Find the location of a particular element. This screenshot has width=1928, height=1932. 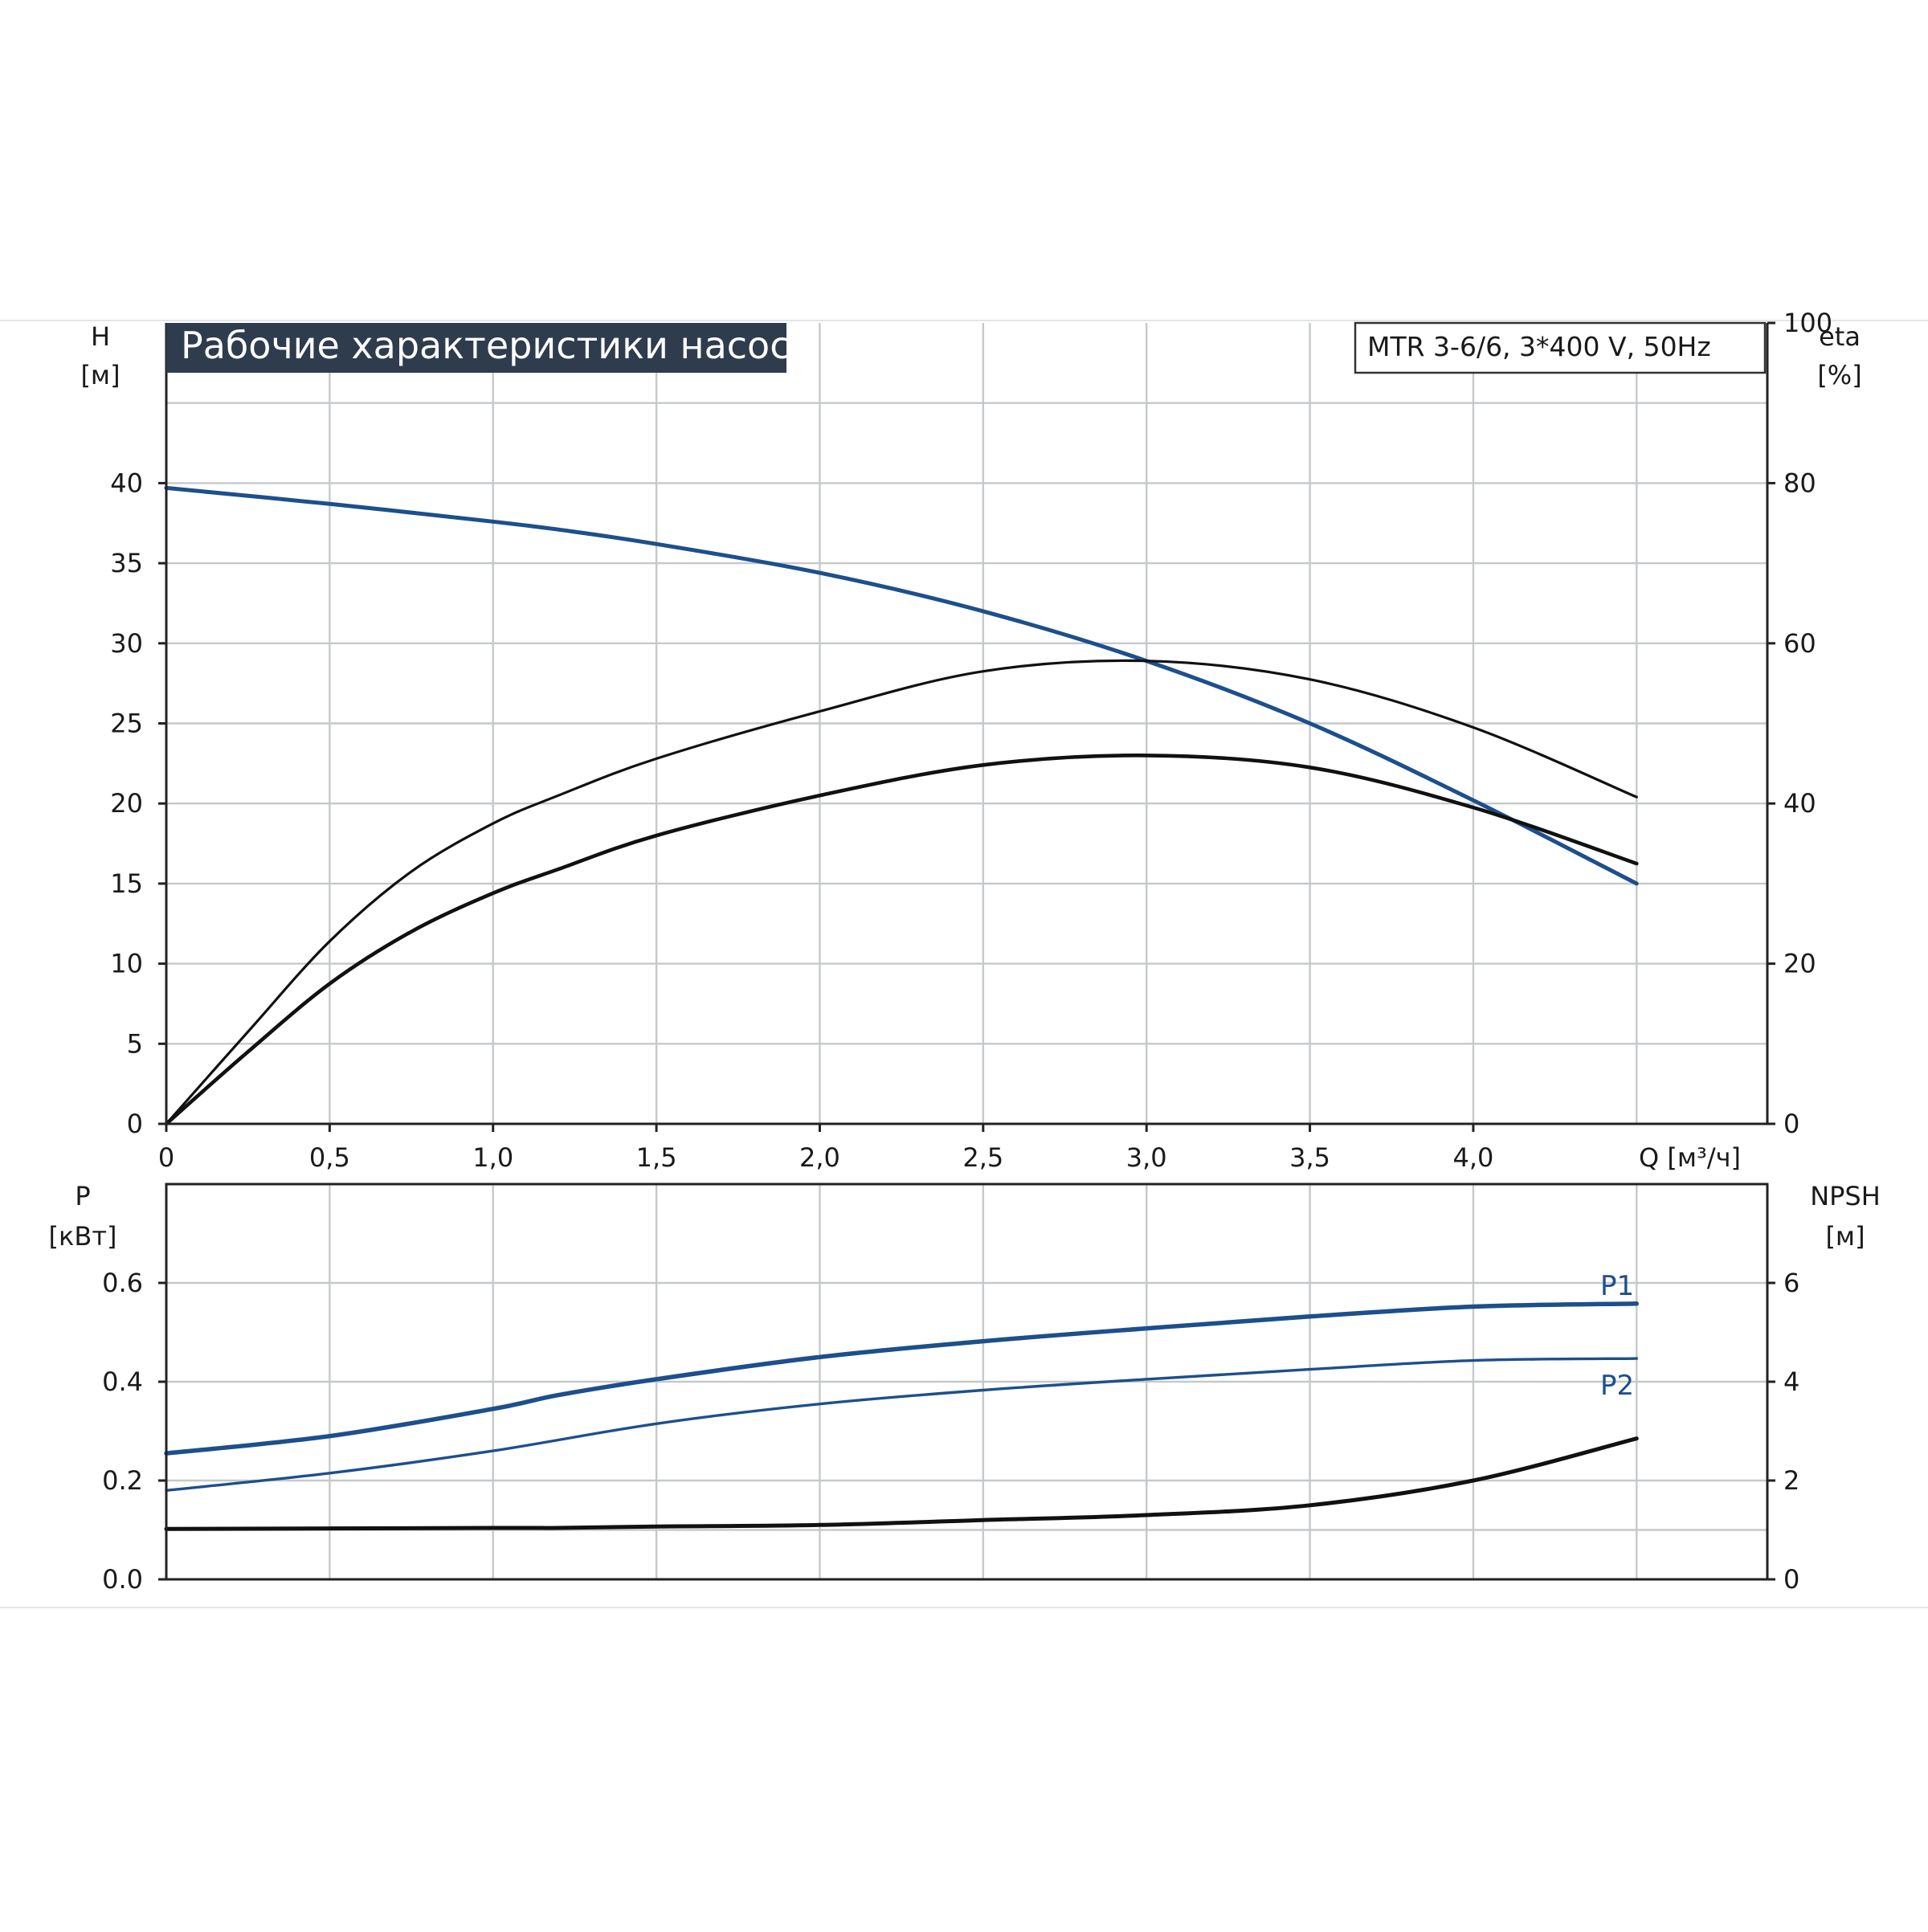

y-left-tick-label: 0.6 is located at coordinates (122, 1283).